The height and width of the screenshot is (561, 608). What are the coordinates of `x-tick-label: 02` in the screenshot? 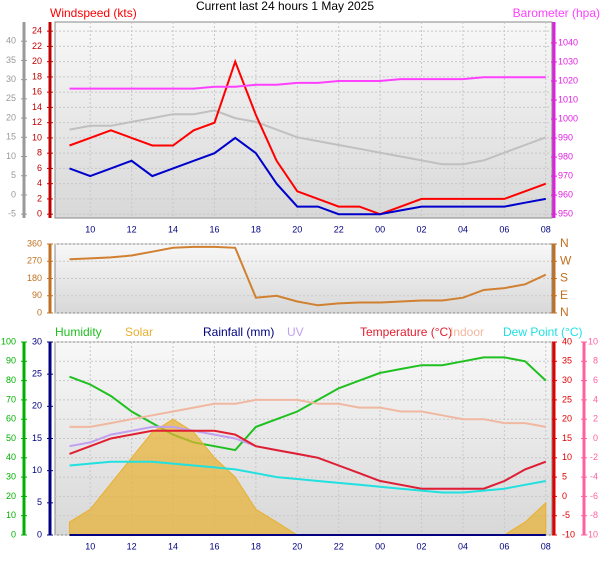 It's located at (422, 229).